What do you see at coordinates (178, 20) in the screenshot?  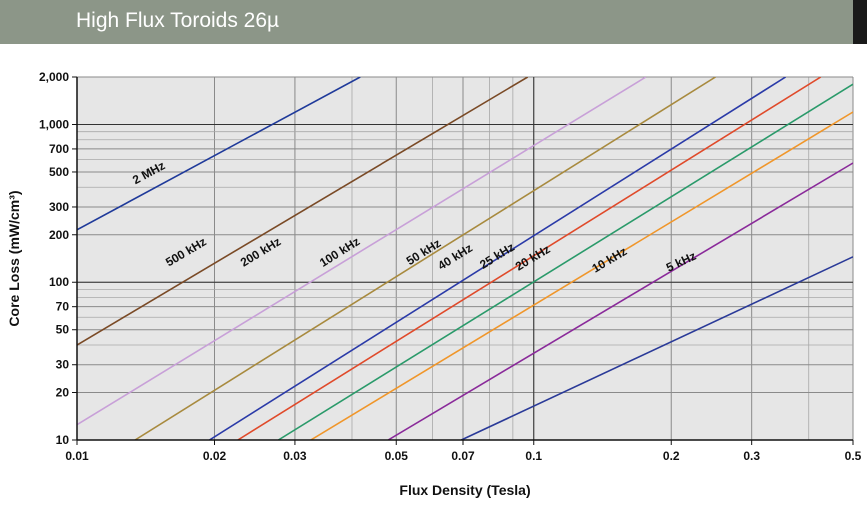 I see `page-title: High Flux Toroids 26µ` at bounding box center [178, 20].